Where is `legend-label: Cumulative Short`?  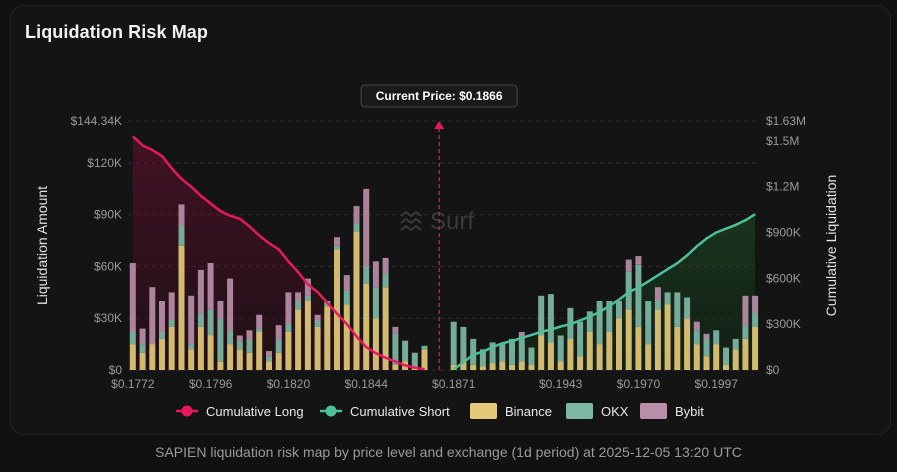
legend-label: Cumulative Short is located at coordinates (400, 411).